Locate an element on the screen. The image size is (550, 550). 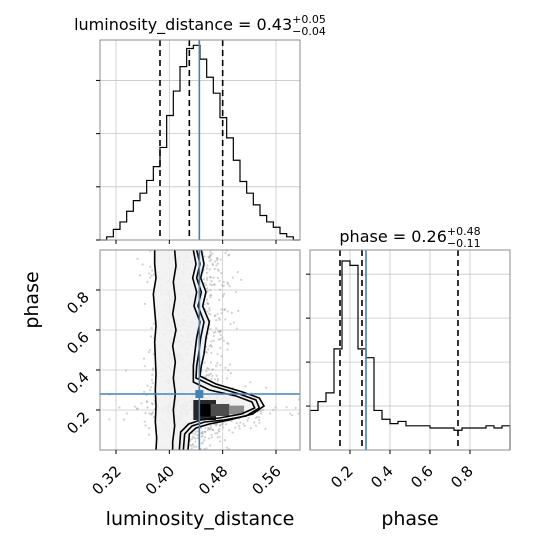
luminosity-distance-hist-frame is located at coordinates (200, 140).